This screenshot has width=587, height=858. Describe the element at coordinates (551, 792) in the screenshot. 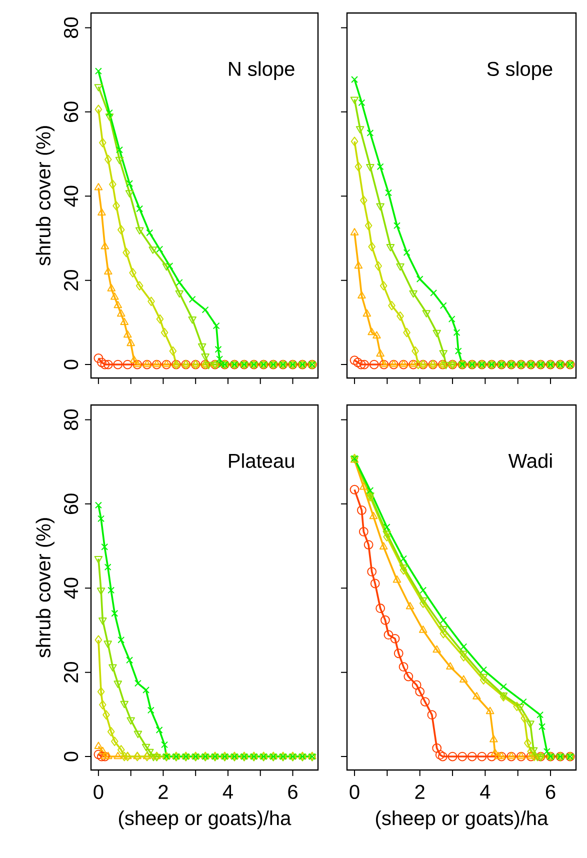

I see `x-tick-label: 6` at that location.